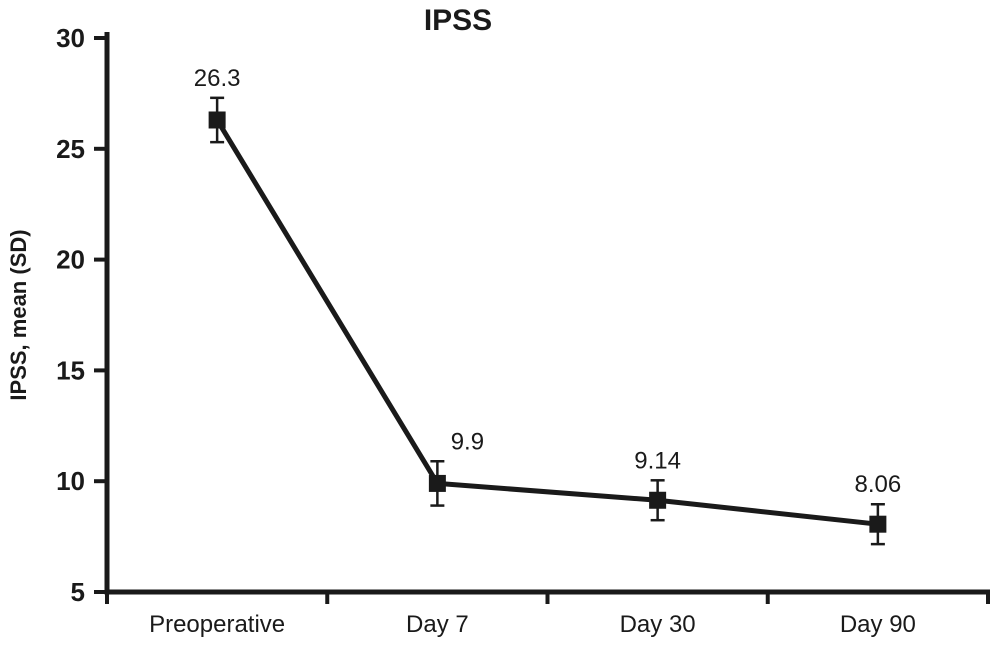  Describe the element at coordinates (70, 38) in the screenshot. I see `y-tick-label: 30` at that location.